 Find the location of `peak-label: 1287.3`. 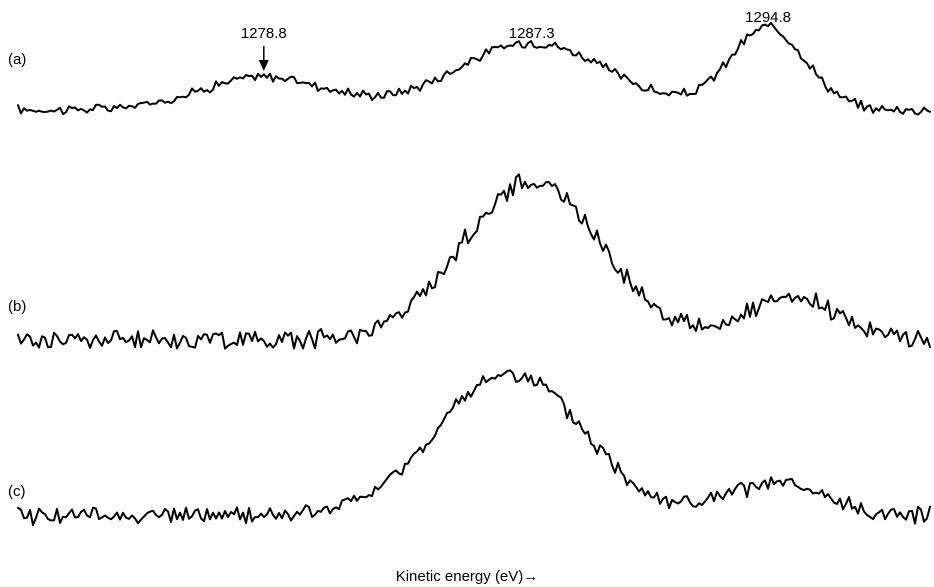

peak-label: 1287.3 is located at coordinates (532, 33).